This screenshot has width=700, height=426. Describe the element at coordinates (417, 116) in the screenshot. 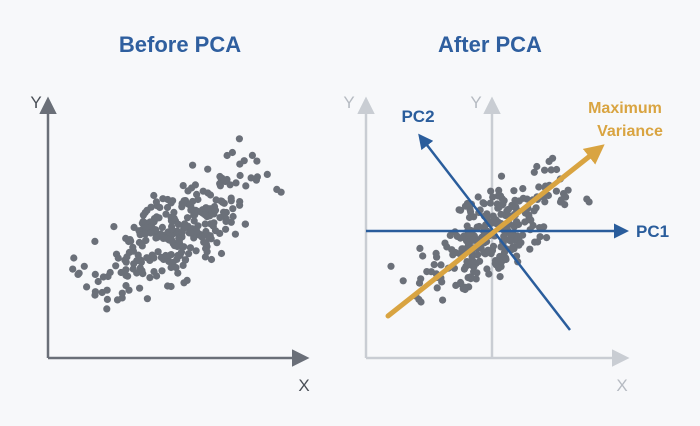

I see `pc2-label: PC2` at that location.